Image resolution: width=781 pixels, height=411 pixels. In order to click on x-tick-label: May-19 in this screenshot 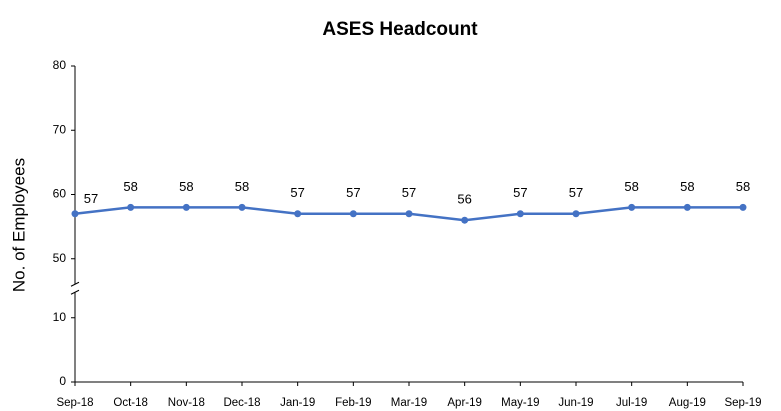, I will do `click(520, 403)`.